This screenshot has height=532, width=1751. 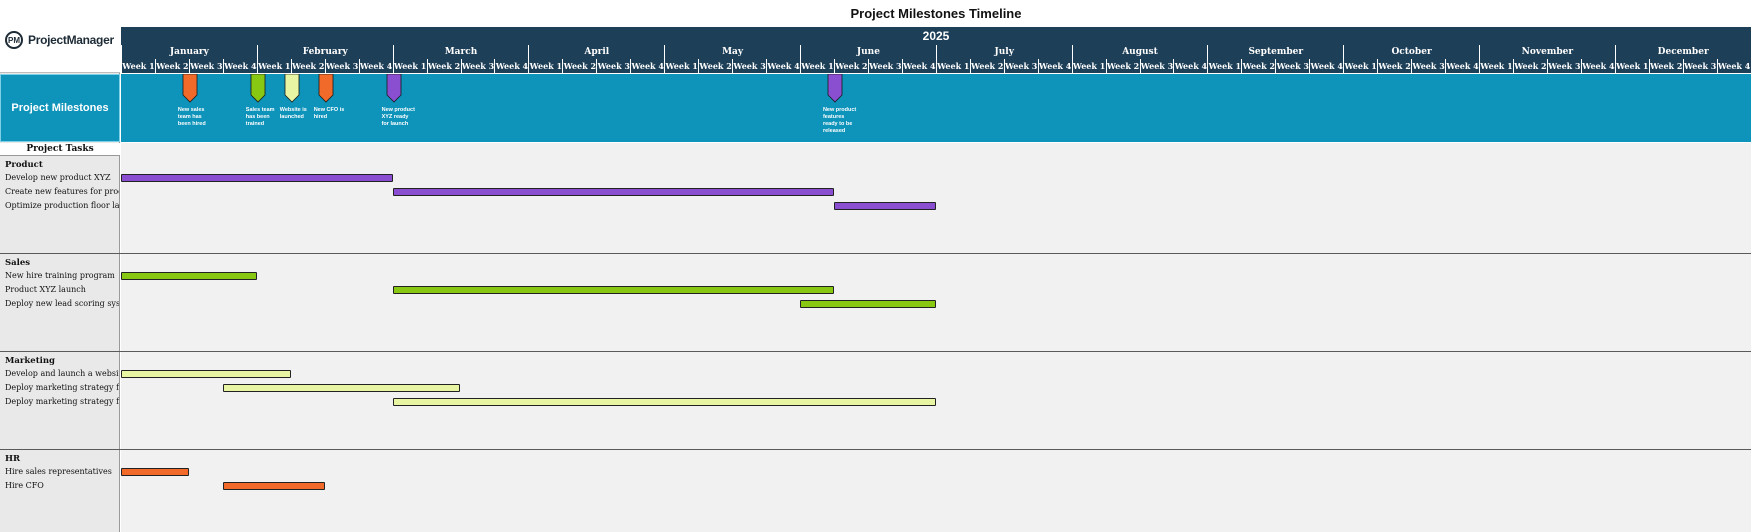 What do you see at coordinates (58, 177) in the screenshot?
I see `task-label: Develop new product XYZ` at bounding box center [58, 177].